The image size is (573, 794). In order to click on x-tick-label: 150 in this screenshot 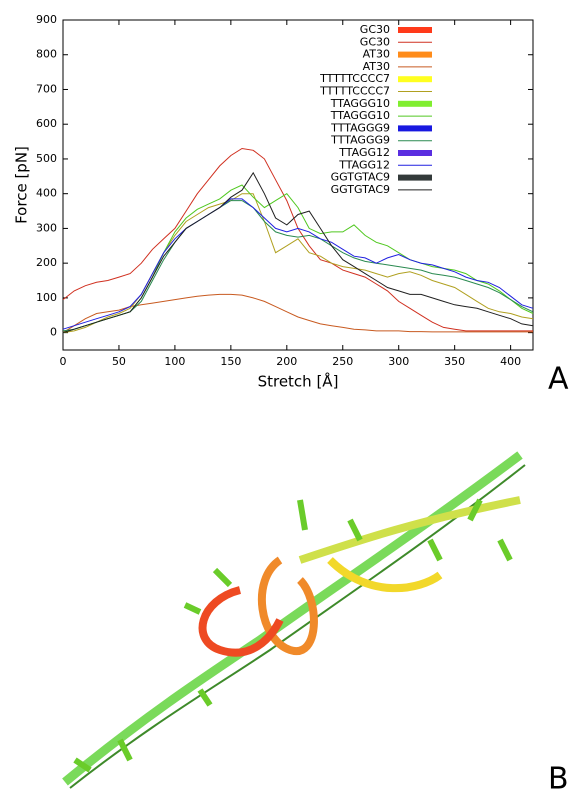, I will do `click(230, 361)`.